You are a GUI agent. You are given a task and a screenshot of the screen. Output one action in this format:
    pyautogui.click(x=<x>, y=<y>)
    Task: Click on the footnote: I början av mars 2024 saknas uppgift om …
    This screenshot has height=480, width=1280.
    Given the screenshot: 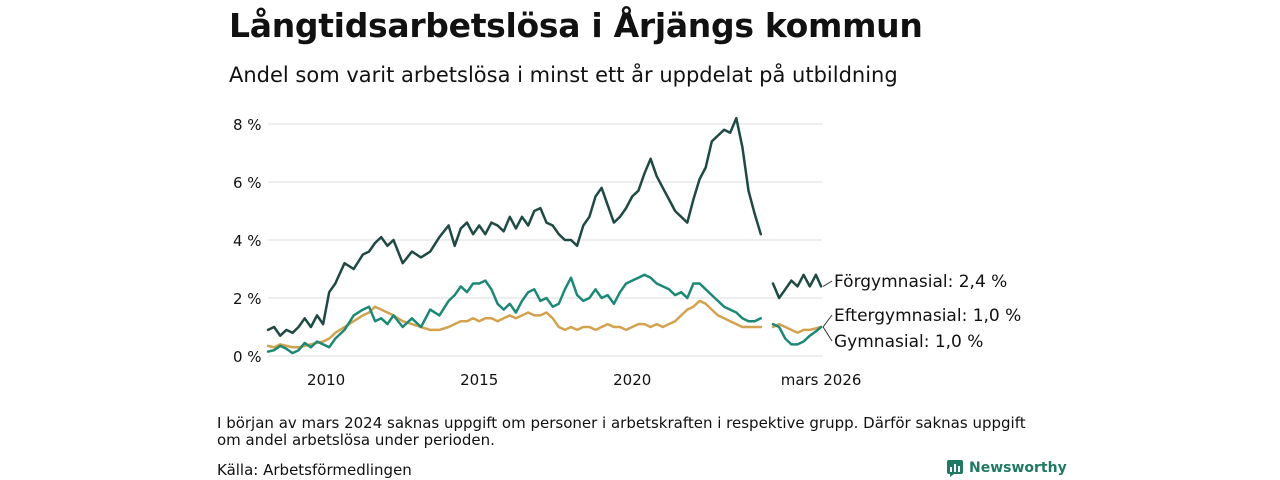 What is the action you would take?
    pyautogui.click(x=621, y=431)
    